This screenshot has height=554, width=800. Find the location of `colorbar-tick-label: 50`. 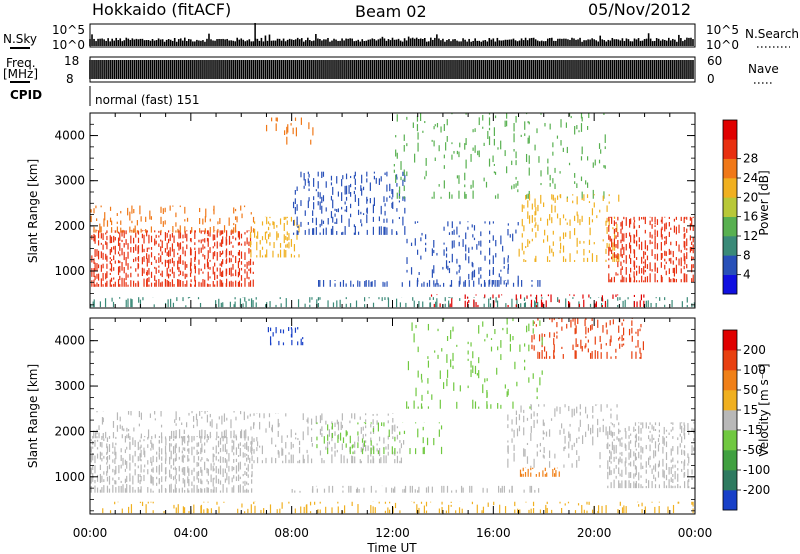

colorbar-tick-label: 50 is located at coordinates (750, 390).